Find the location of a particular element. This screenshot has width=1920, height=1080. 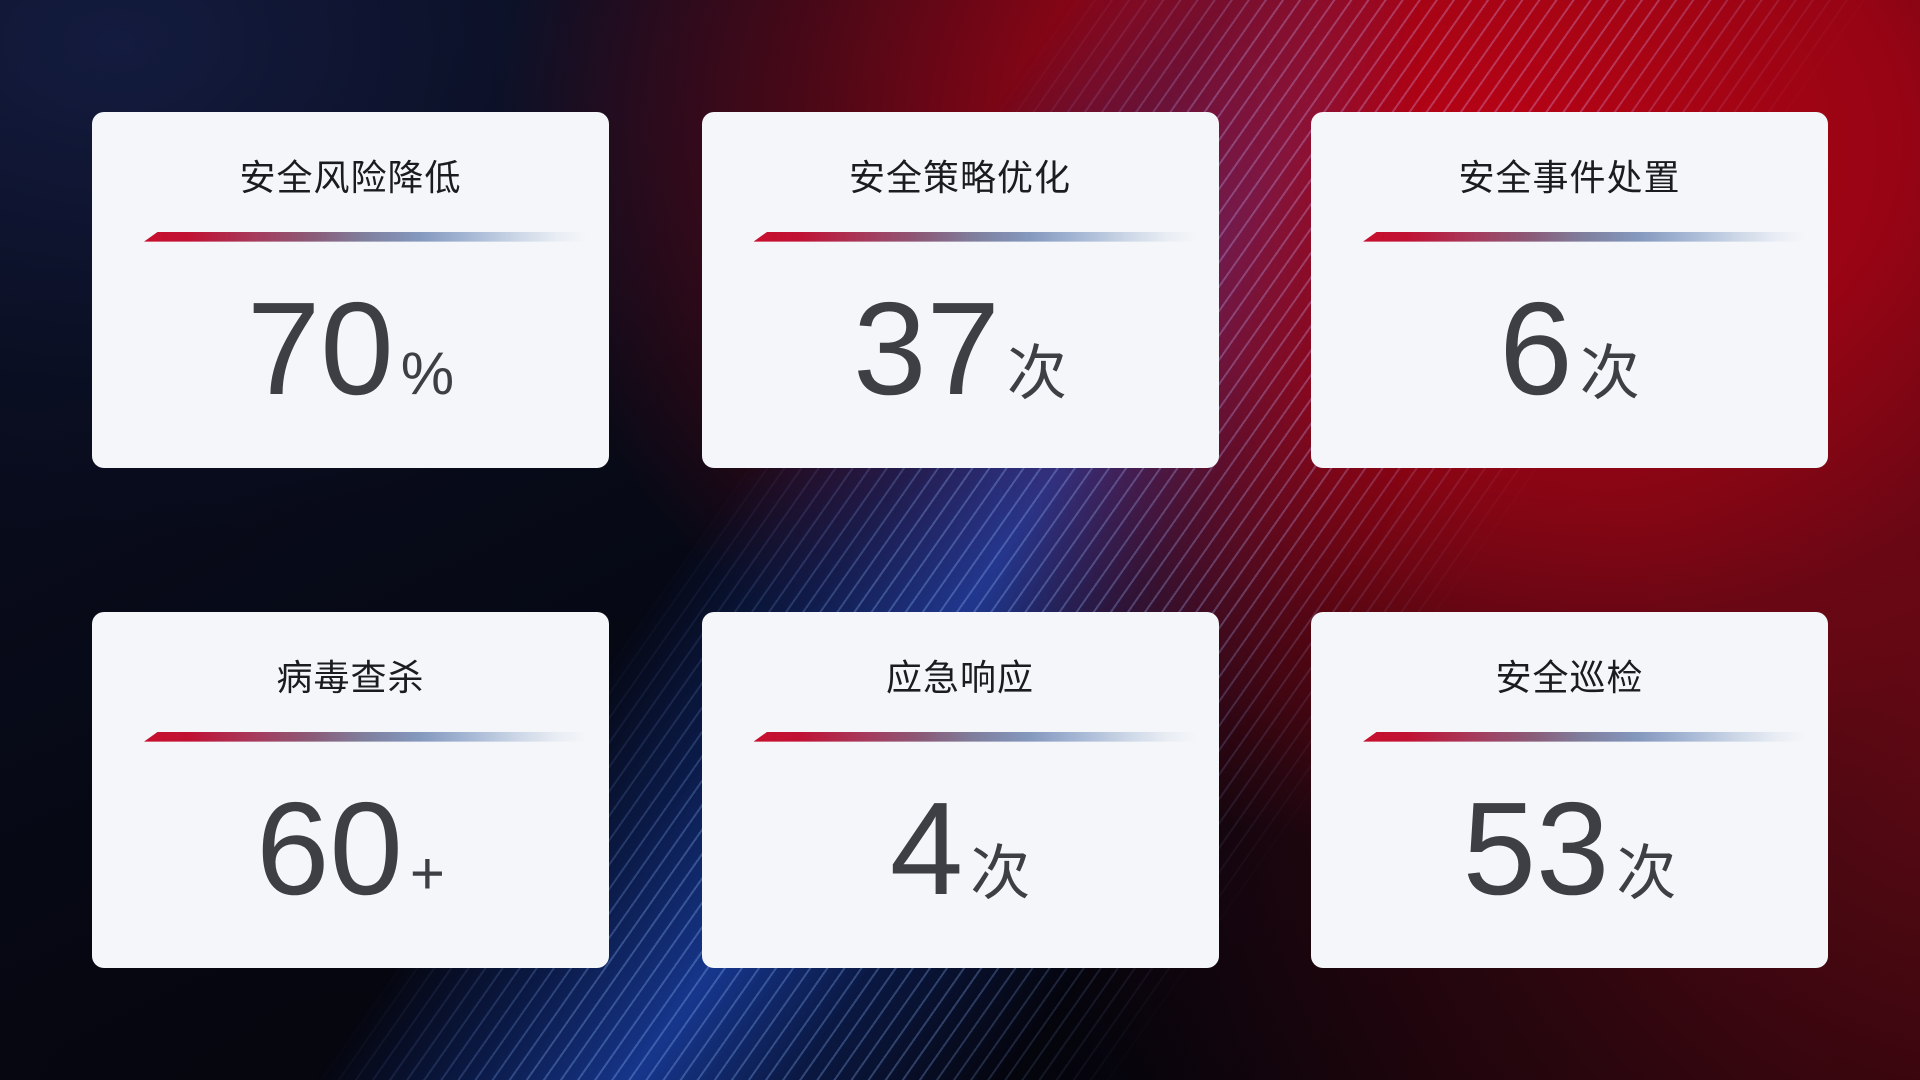

stat-card-title: 应急响应 is located at coordinates (959, 677).